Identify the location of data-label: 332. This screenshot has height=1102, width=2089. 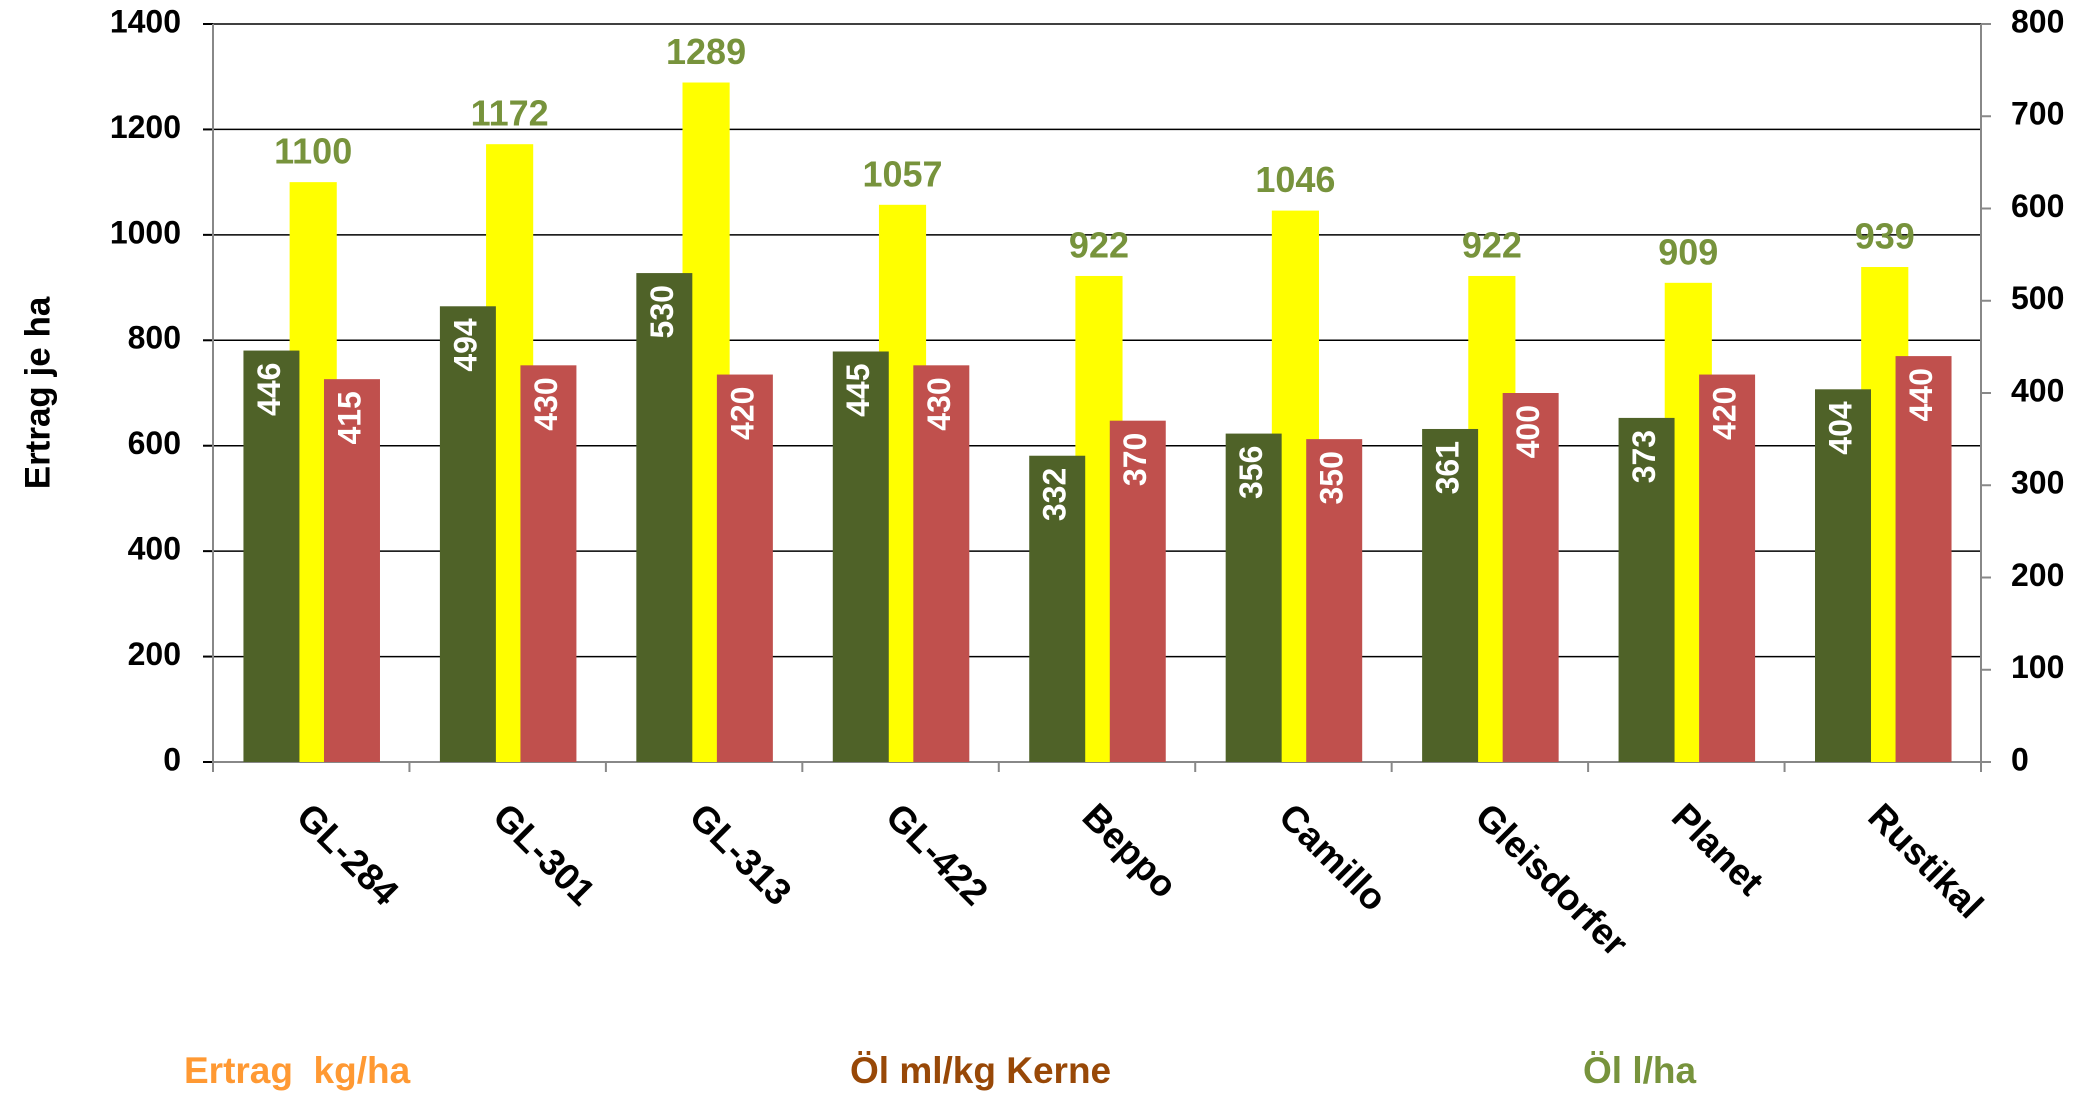
(1055, 494).